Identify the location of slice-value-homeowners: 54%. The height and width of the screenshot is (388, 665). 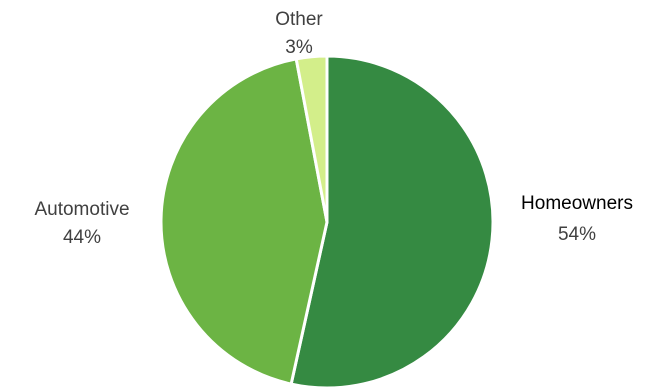
(577, 234).